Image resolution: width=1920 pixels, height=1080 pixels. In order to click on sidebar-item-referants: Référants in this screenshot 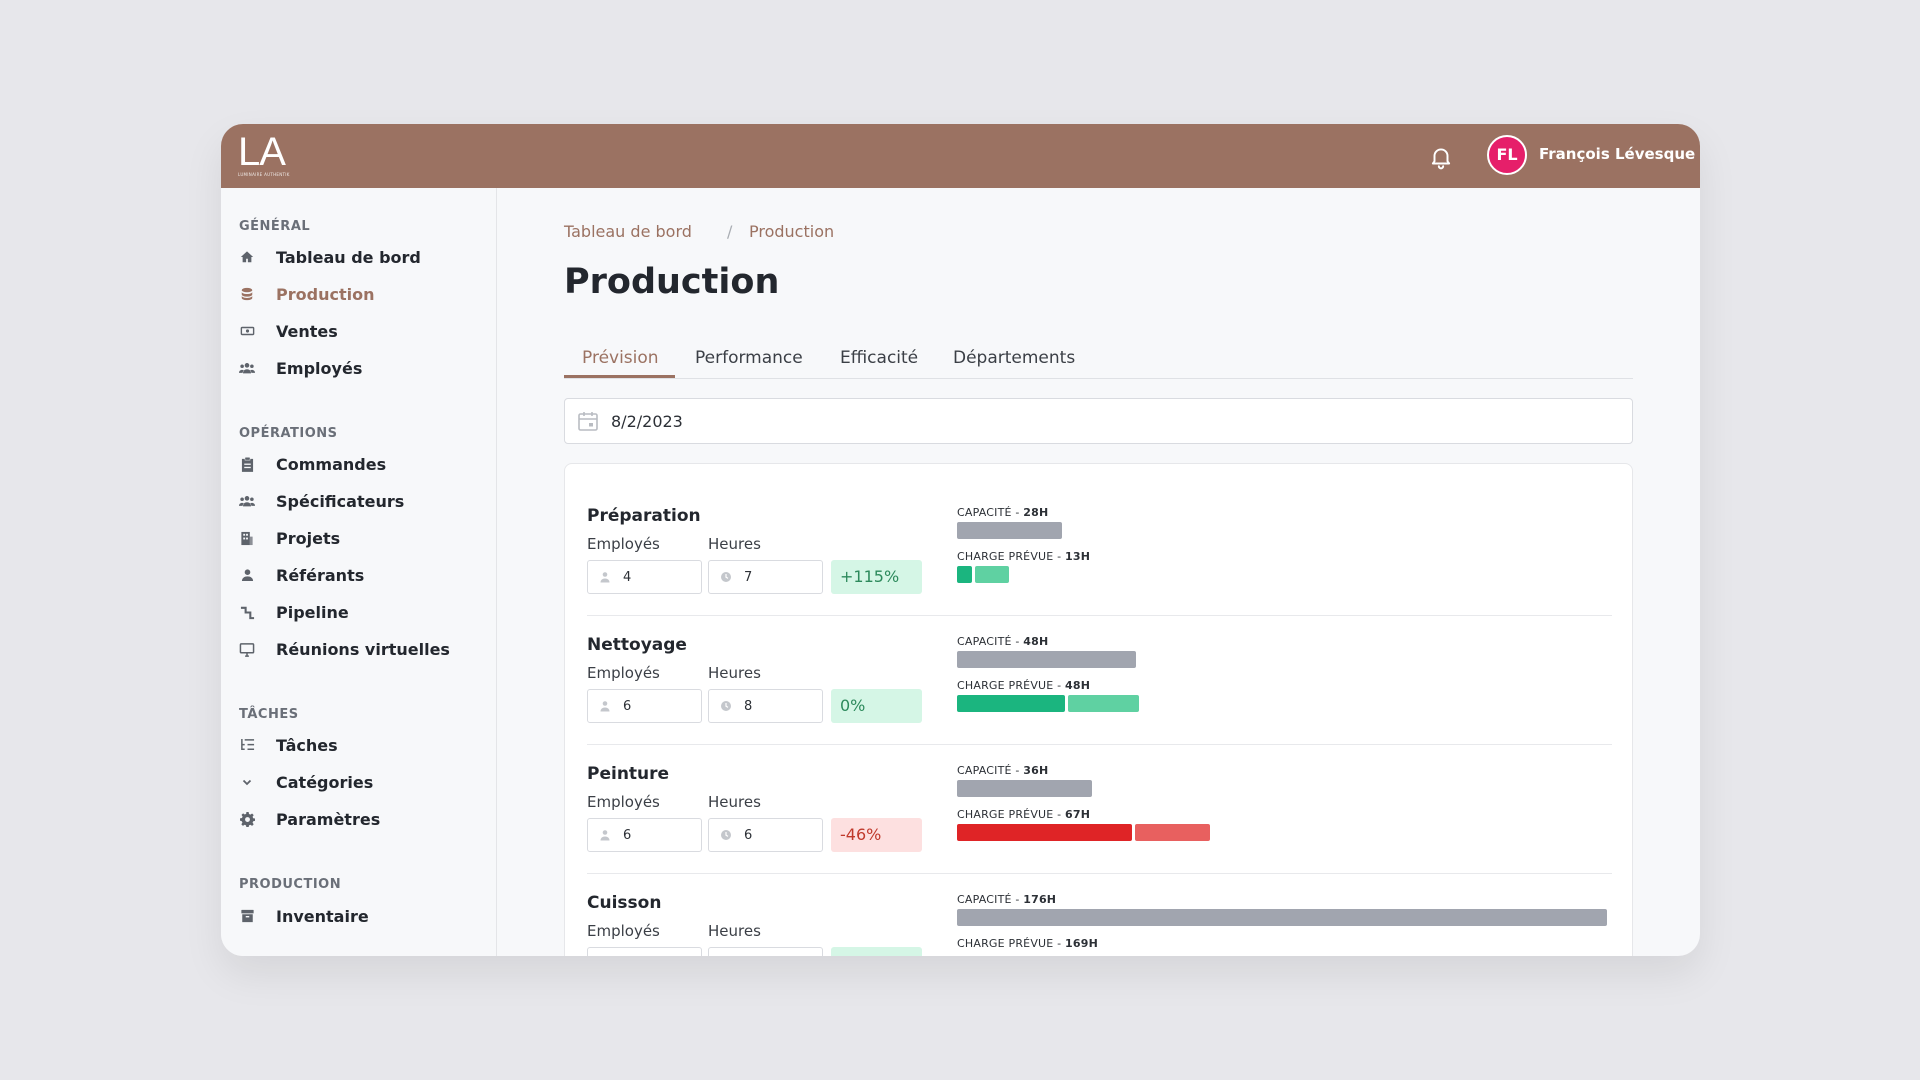, I will do `click(364, 575)`.